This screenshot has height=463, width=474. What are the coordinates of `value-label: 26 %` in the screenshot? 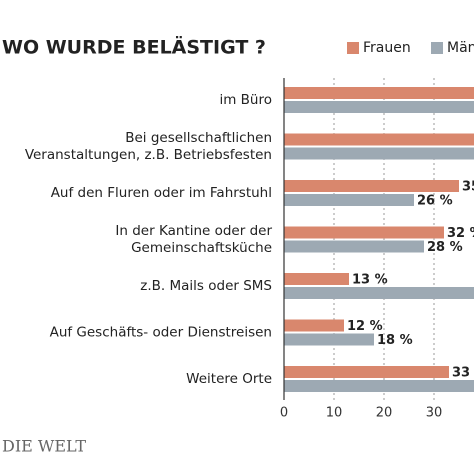 It's located at (435, 201).